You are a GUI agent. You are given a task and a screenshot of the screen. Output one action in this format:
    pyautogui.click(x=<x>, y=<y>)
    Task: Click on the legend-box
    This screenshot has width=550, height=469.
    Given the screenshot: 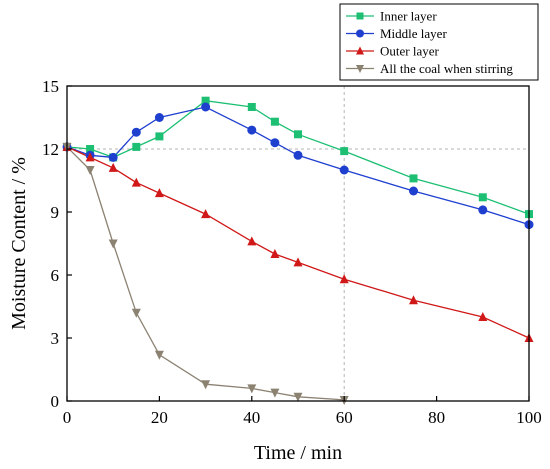 What is the action you would take?
    pyautogui.click(x=439, y=42)
    